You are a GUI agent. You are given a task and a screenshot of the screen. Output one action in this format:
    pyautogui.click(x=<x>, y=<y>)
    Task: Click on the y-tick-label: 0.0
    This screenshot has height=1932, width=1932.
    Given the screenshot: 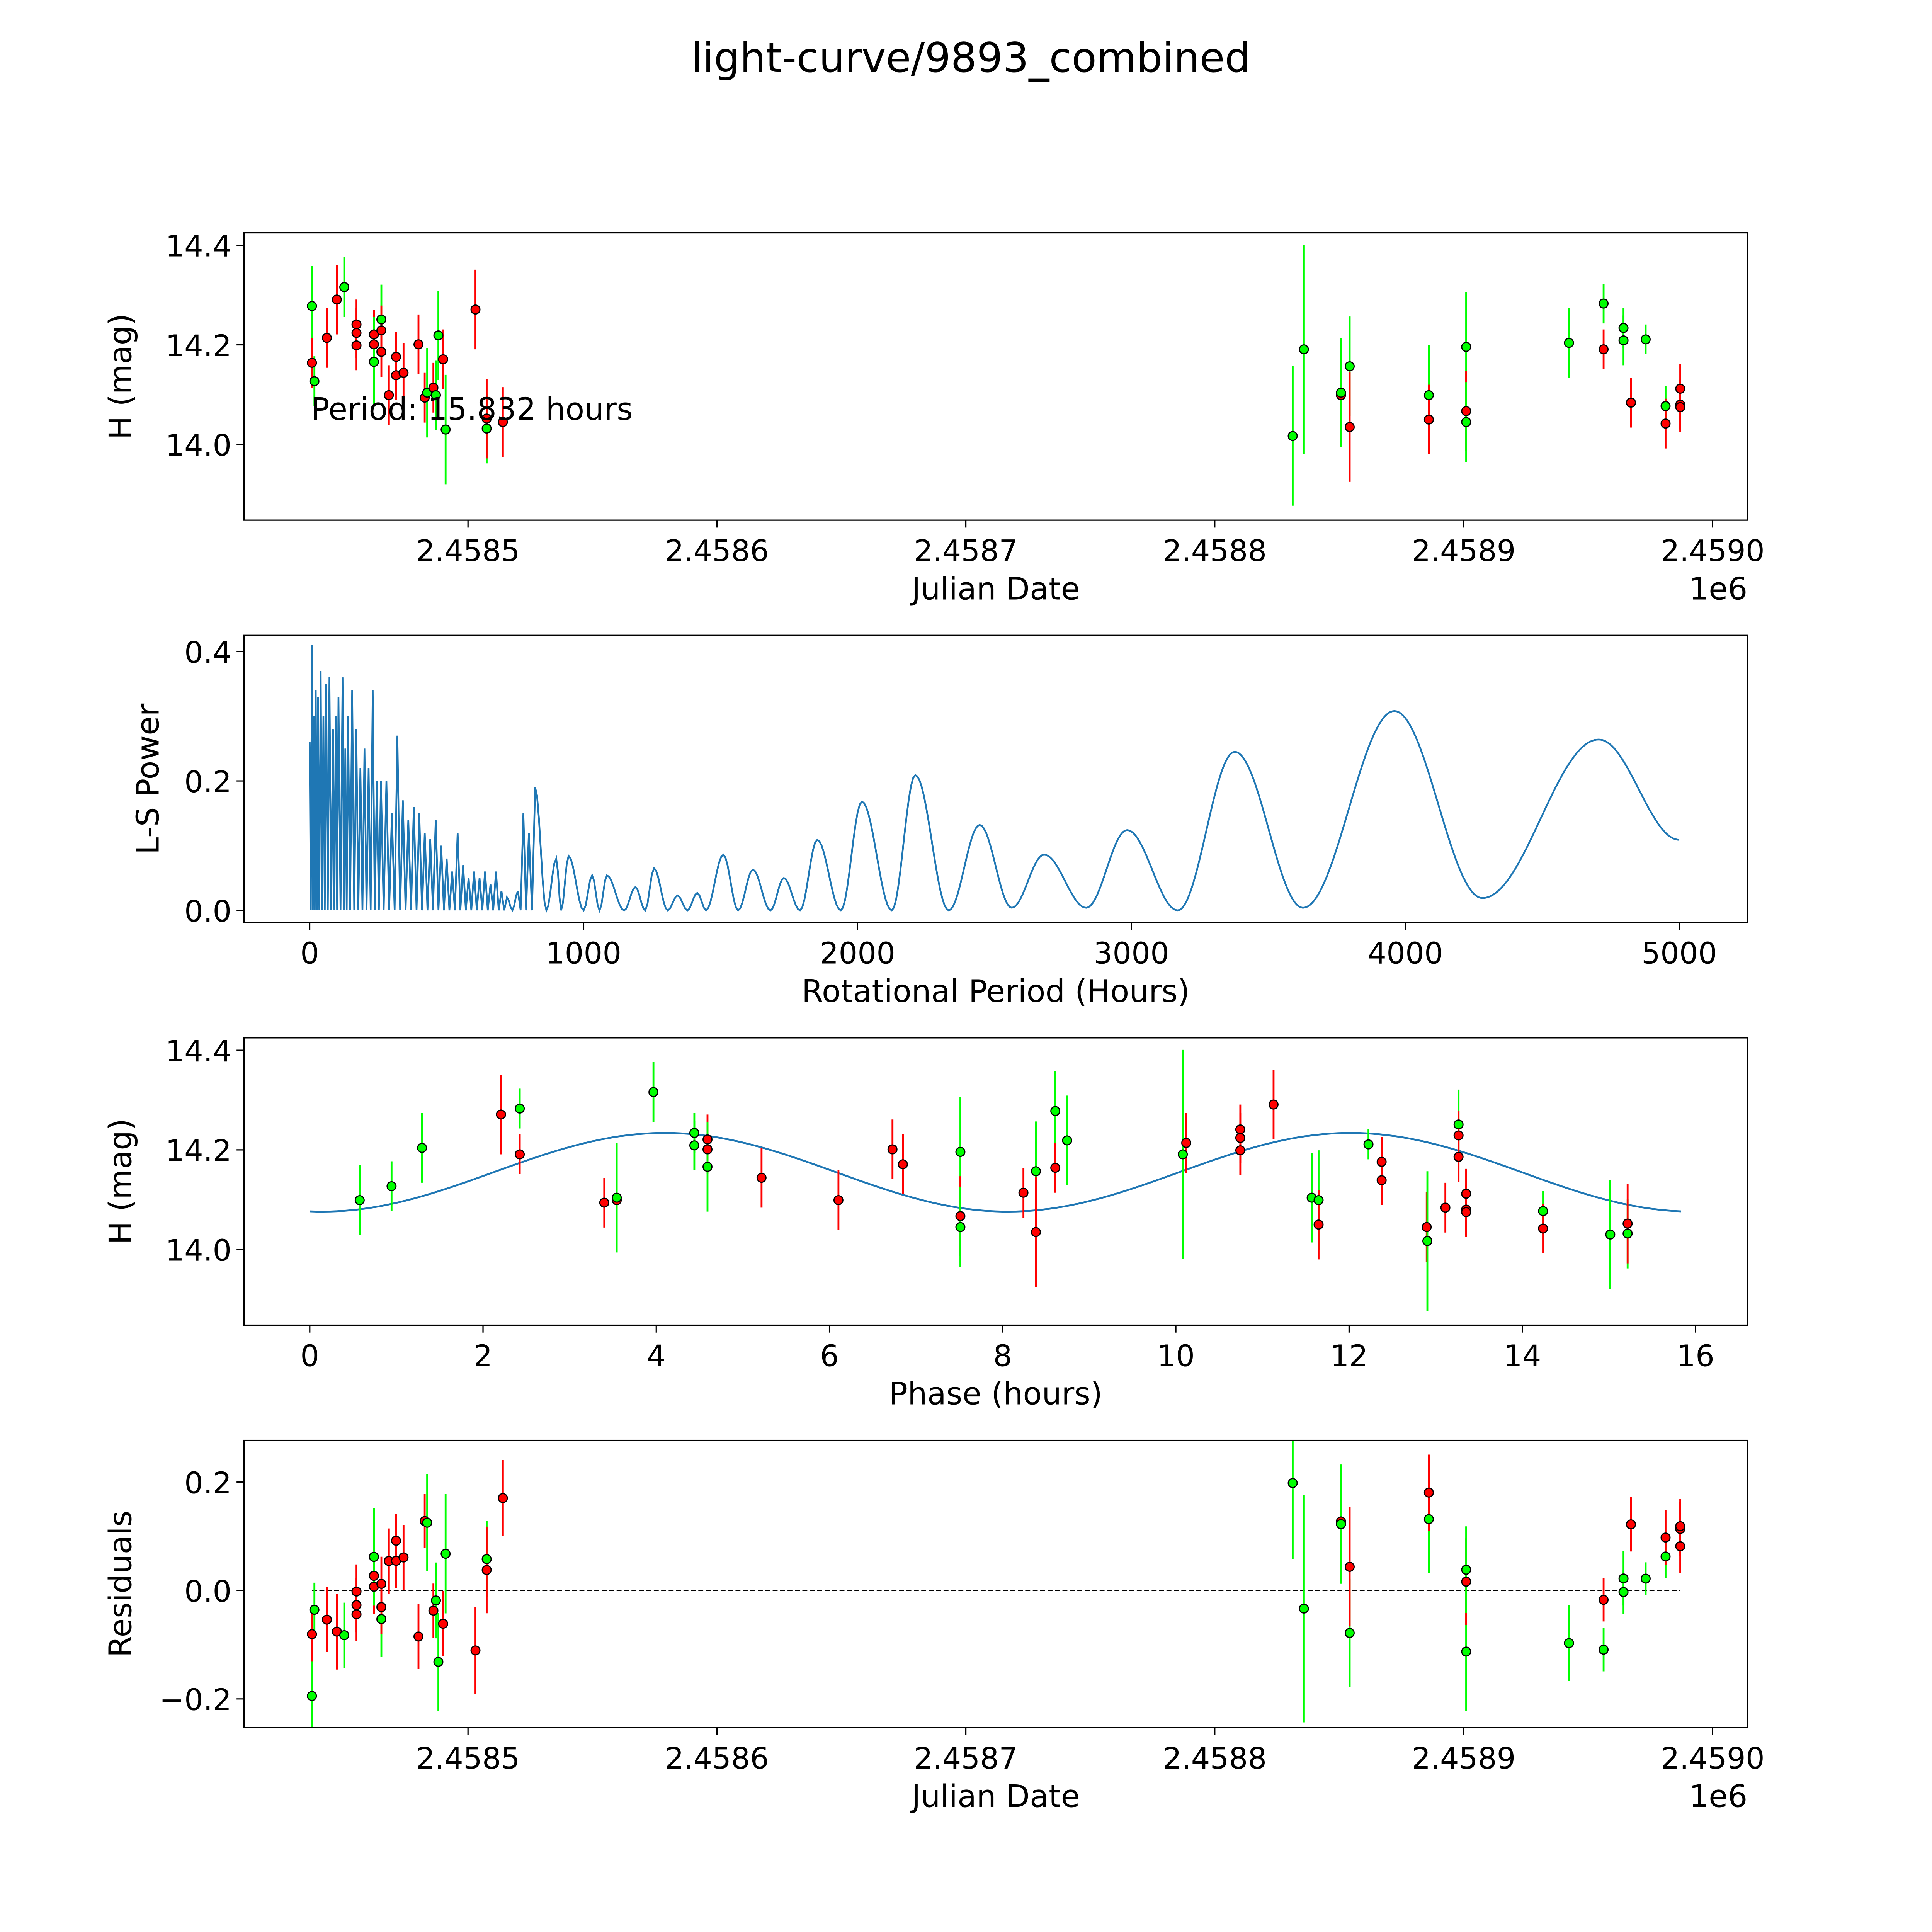 What is the action you would take?
    pyautogui.click(x=207, y=1592)
    